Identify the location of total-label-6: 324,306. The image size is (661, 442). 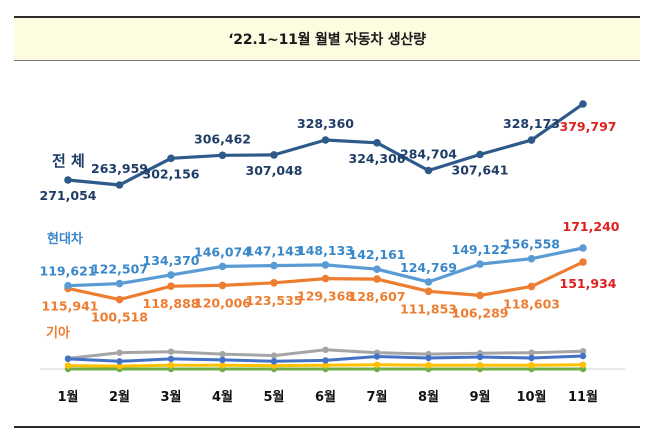
(377, 158).